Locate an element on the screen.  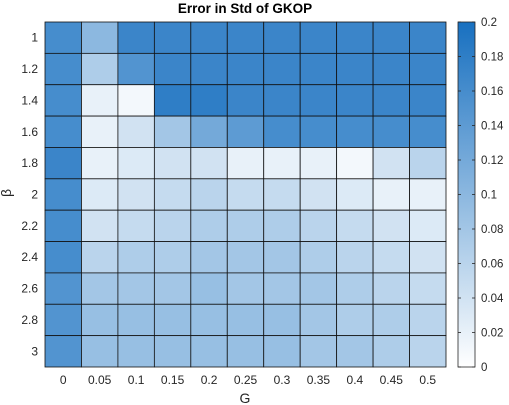
x-axis-label: G is located at coordinates (245, 397).